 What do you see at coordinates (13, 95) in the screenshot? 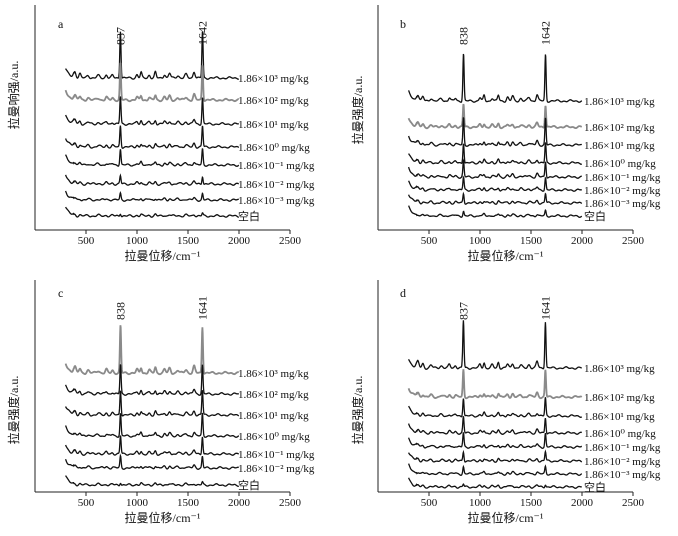
I see `y-axis-title: 拉曼响强/a.u.` at bounding box center [13, 95].